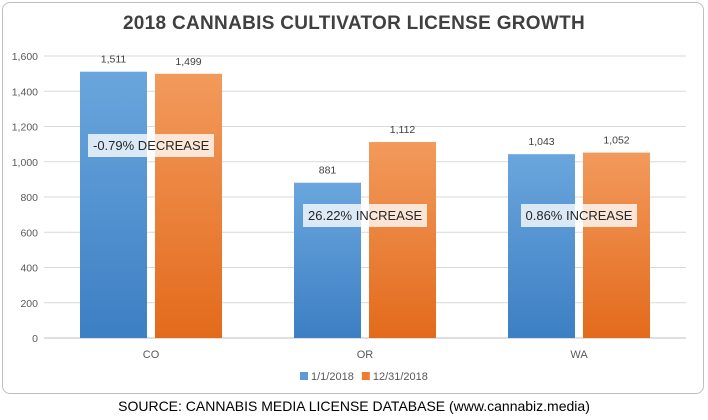 This screenshot has height=420, width=708. I want to click on x-category-label: CO, so click(151, 355).